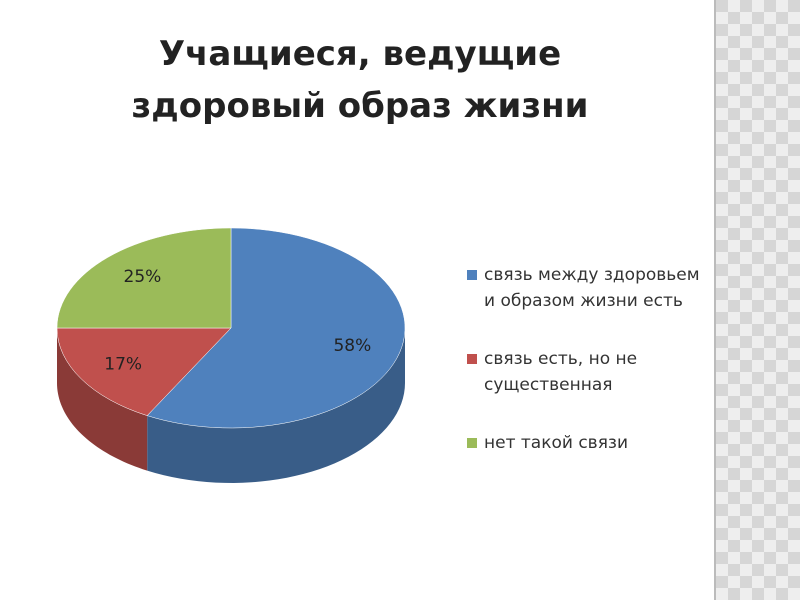 Image resolution: width=800 pixels, height=600 pixels. Describe the element at coordinates (561, 372) in the screenshot. I see `legend-label: связь есть, но не существенная` at that location.